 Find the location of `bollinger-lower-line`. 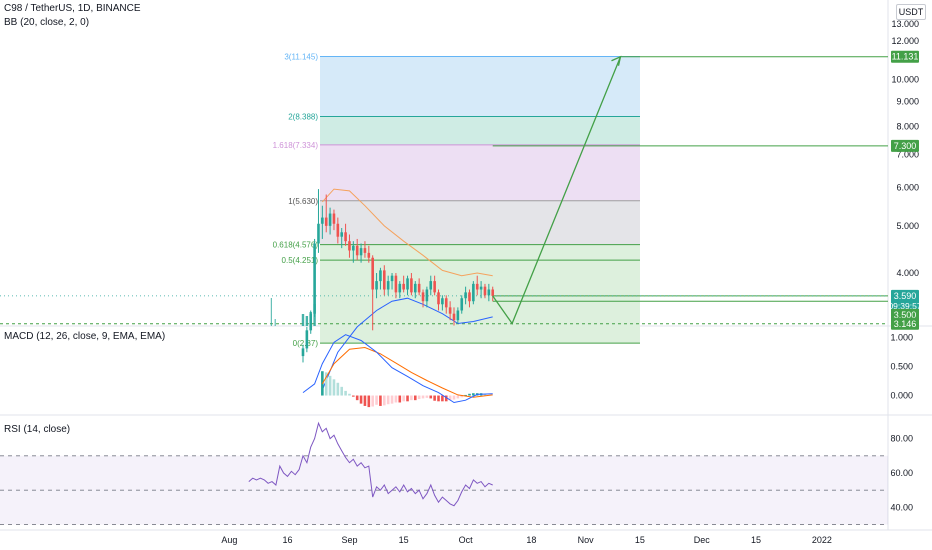

bollinger-lower-line is located at coordinates (407, 344).